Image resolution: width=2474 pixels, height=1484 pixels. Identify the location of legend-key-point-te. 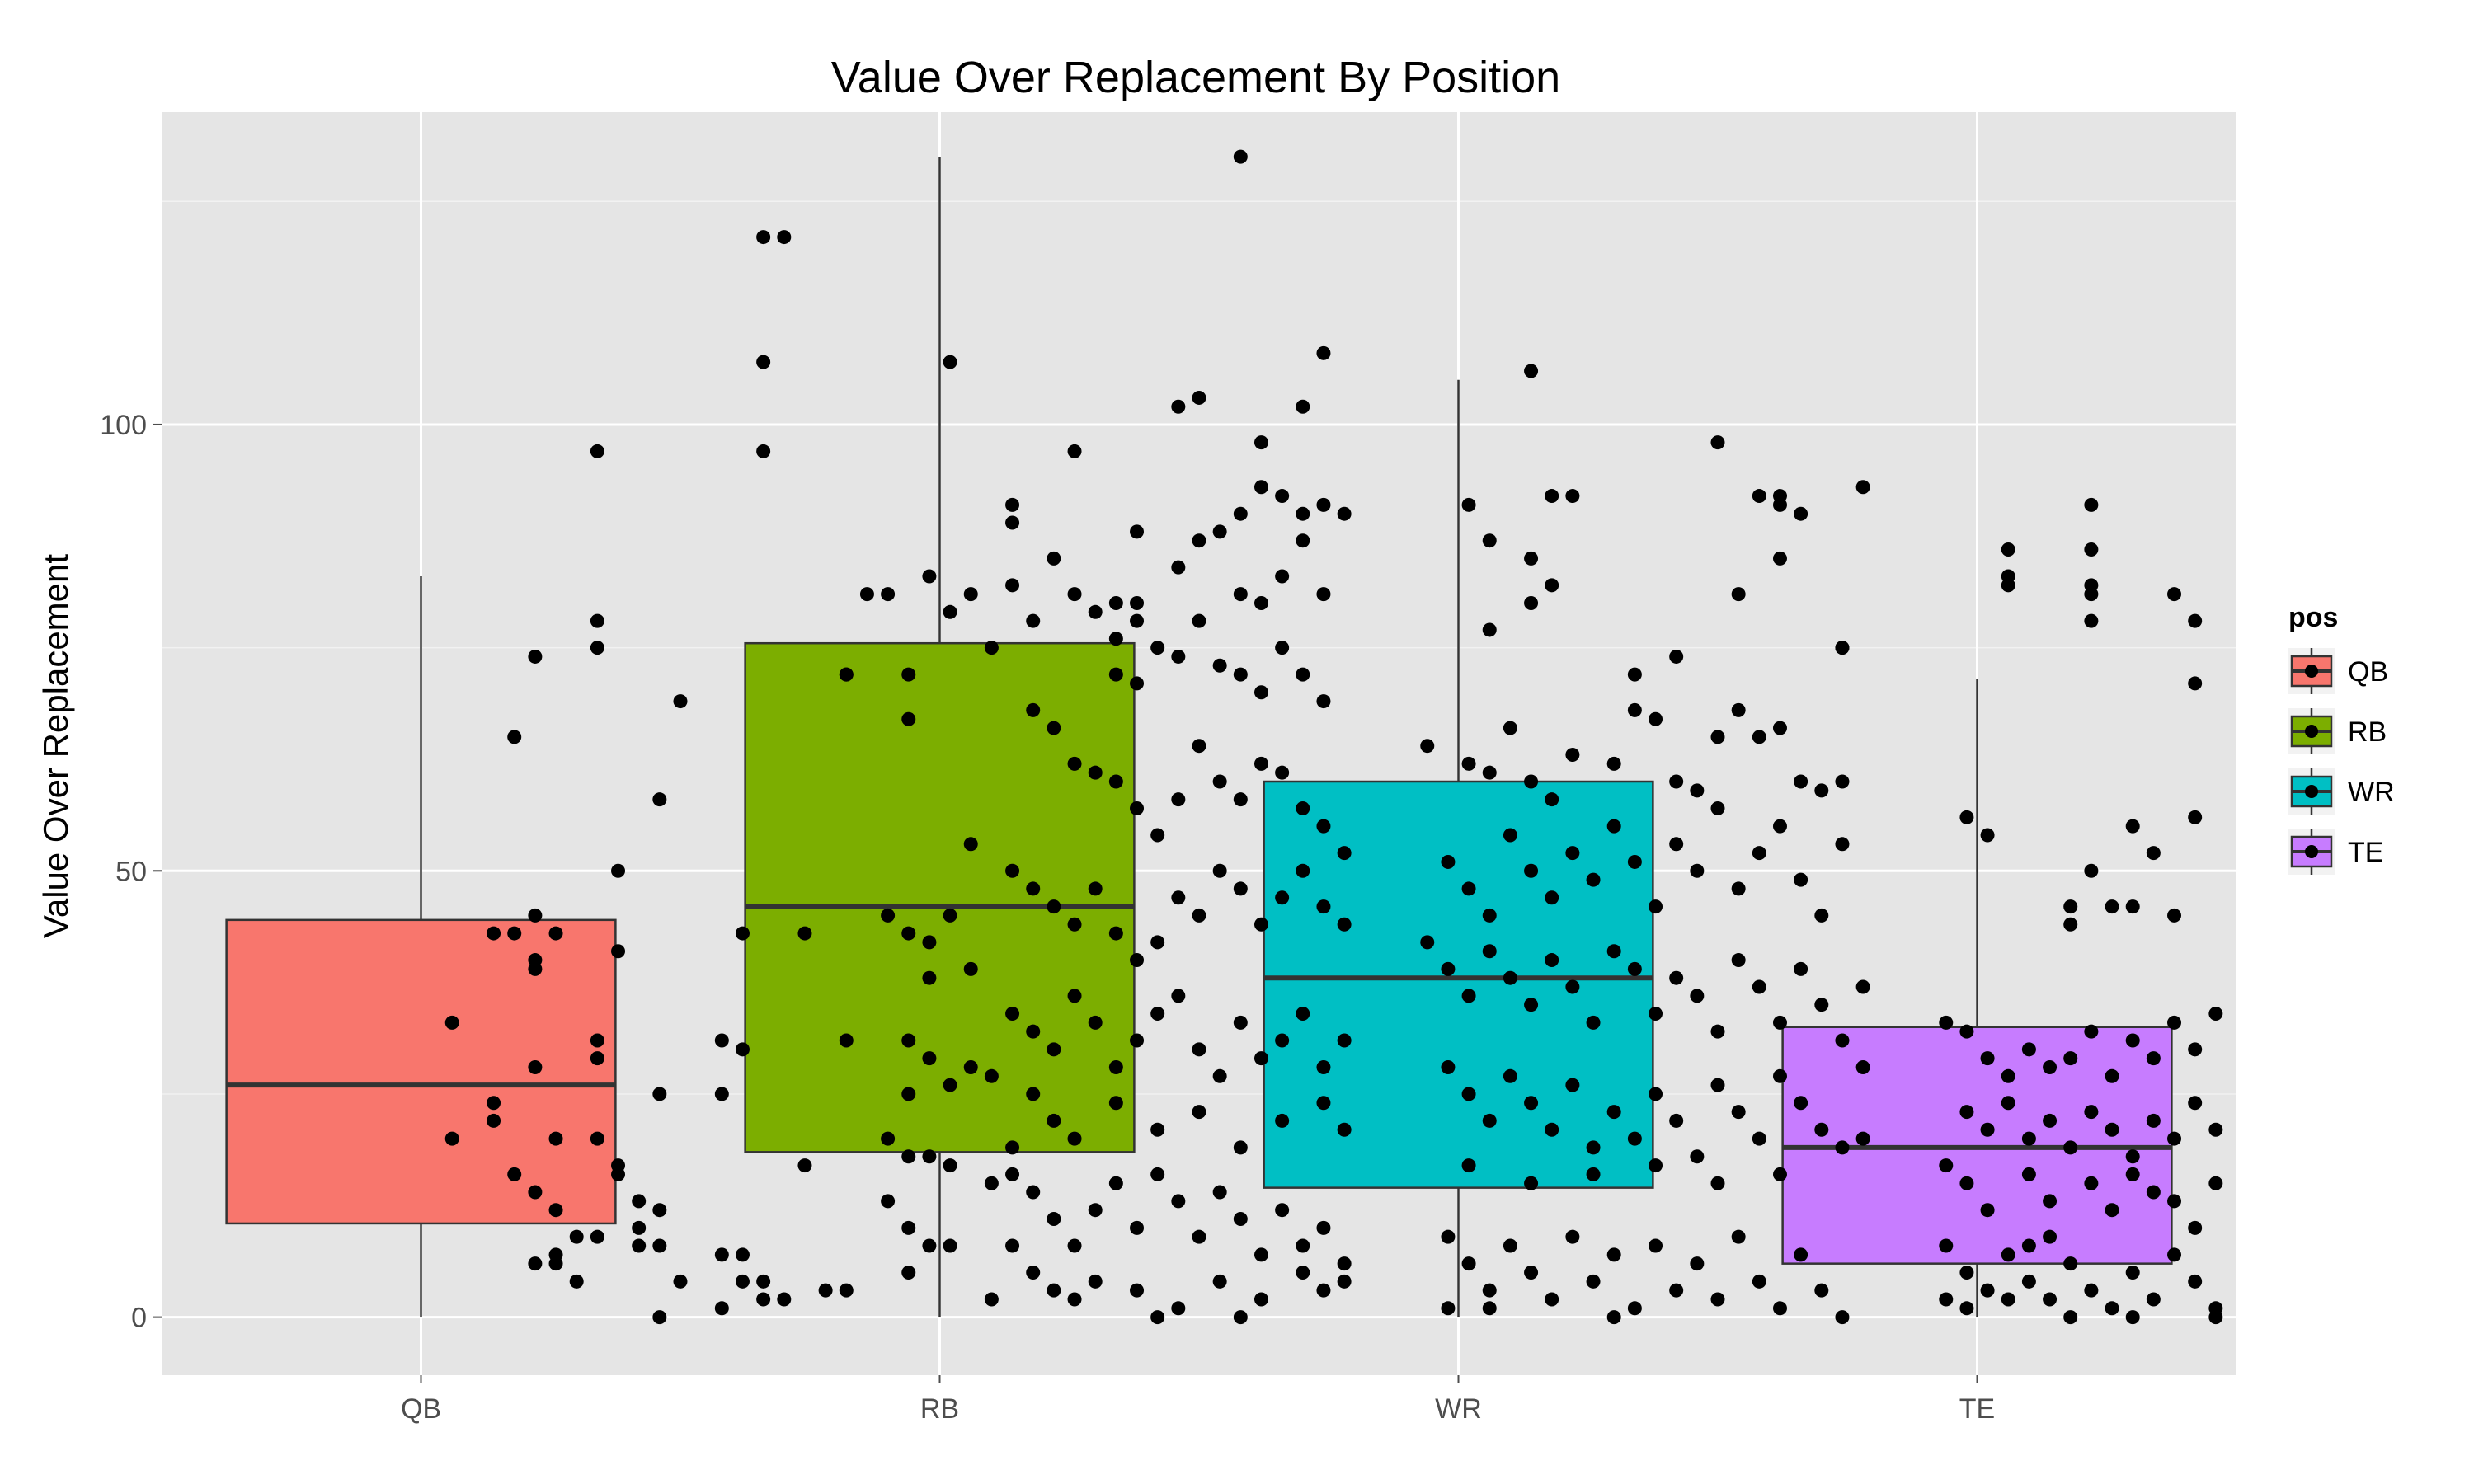
(2311, 851).